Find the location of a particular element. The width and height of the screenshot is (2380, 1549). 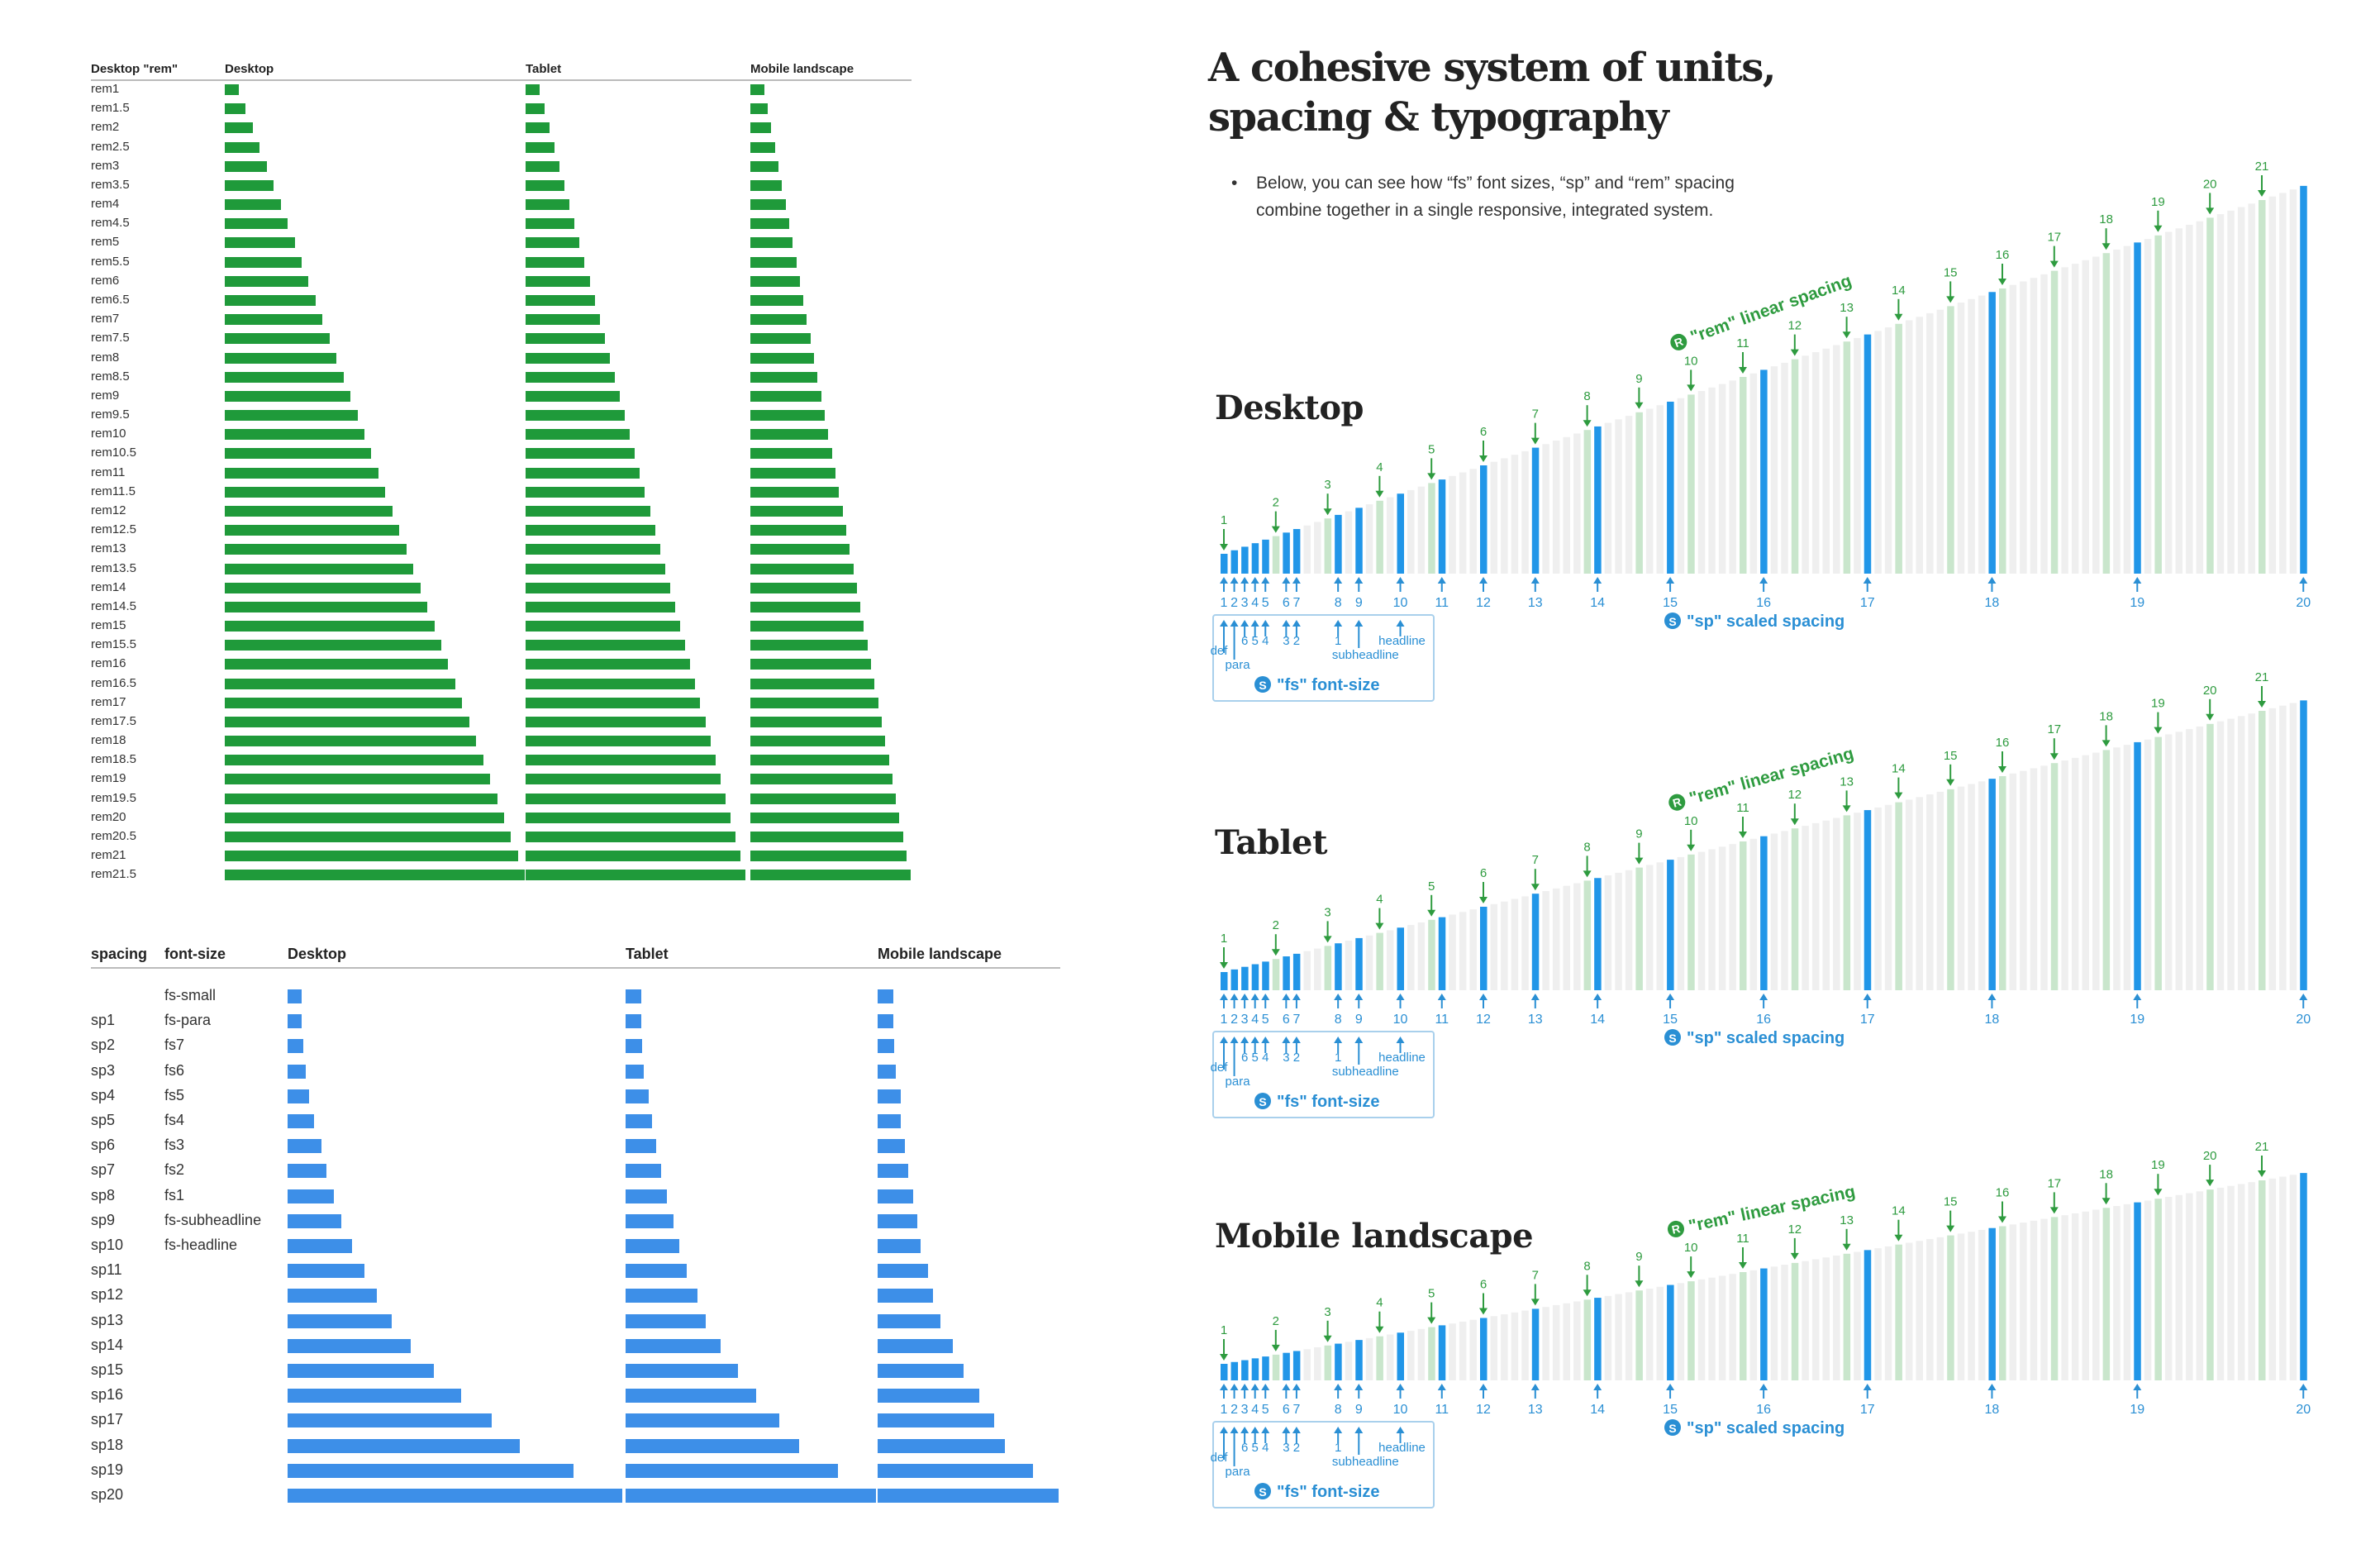

fs-label: 4 is located at coordinates (1265, 1058).